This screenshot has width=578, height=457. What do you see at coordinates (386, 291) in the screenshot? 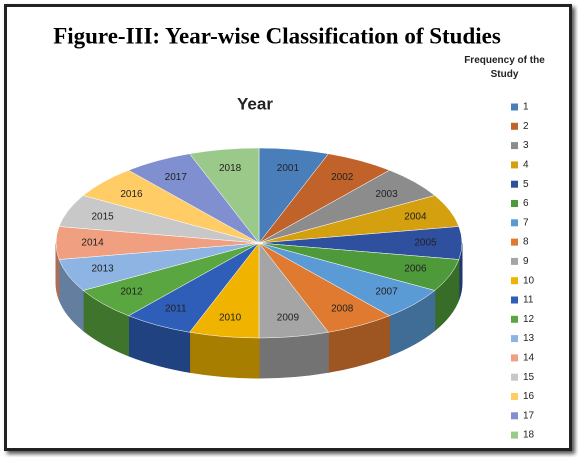
I see `slice-label: 2007` at bounding box center [386, 291].